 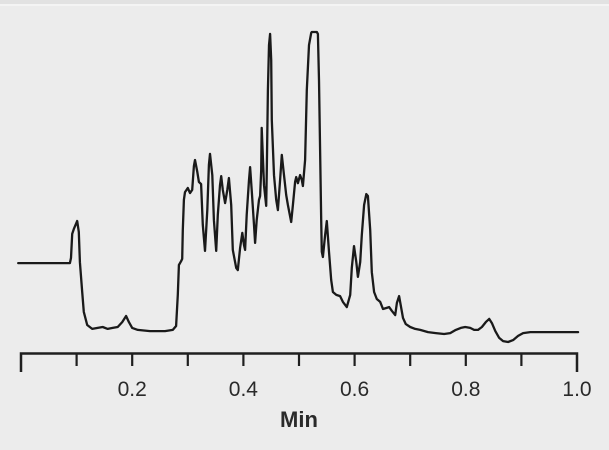 I want to click on x-tick-label: 0.6, so click(x=354, y=389).